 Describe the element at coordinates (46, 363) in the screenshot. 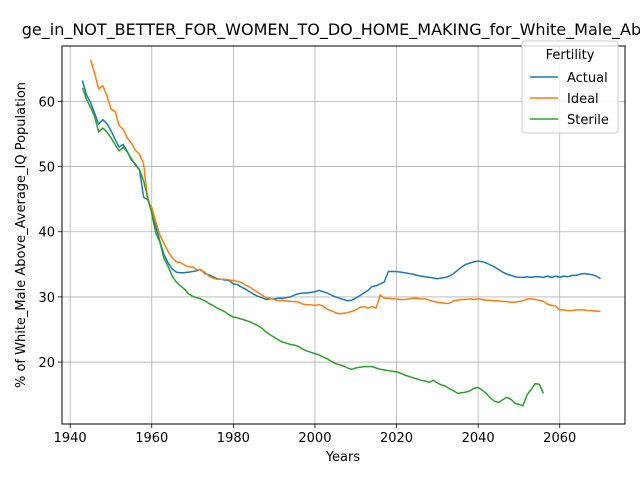

I see `y-tick-label: 20` at that location.